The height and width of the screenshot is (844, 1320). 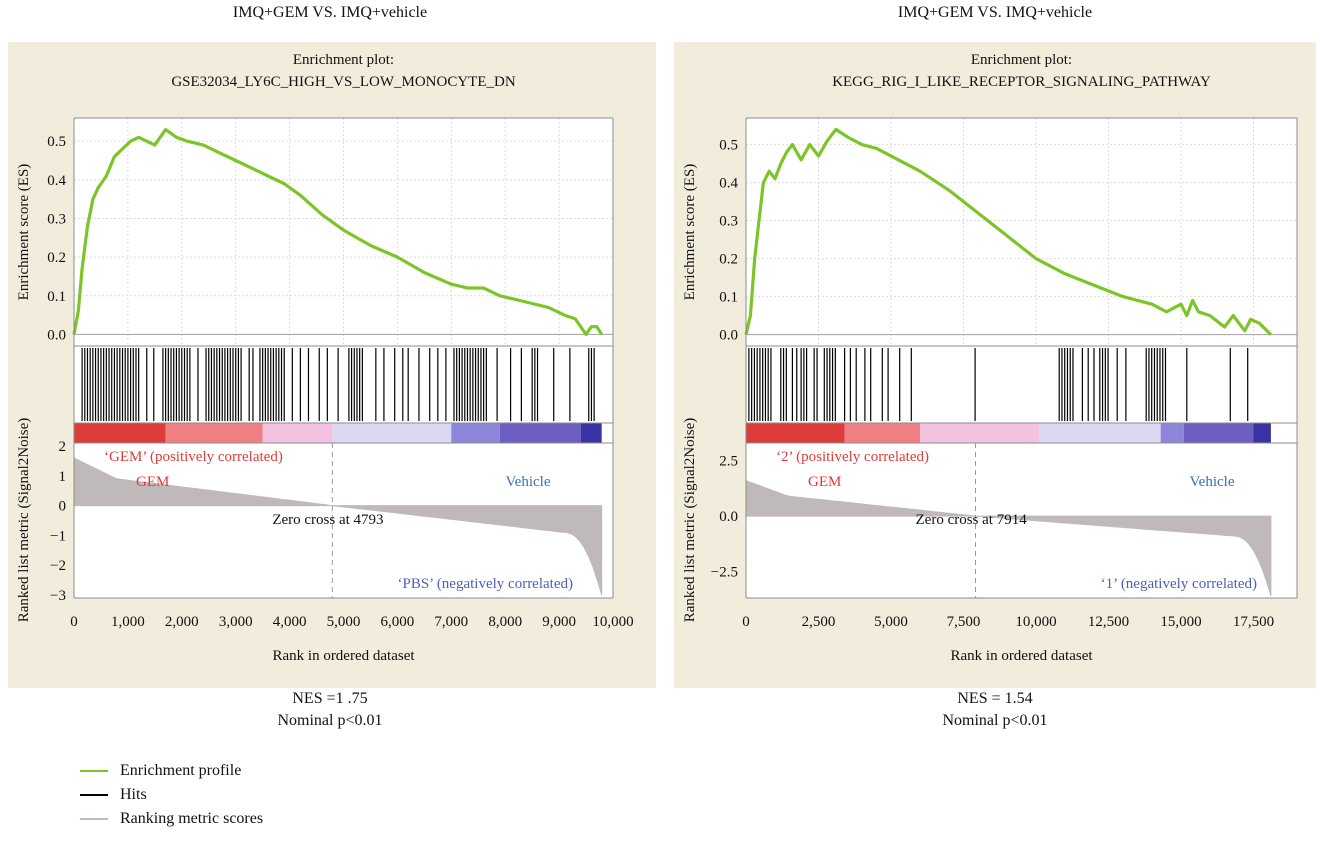 I want to click on legend-item-enrichment: Enrichment profile, so click(x=171, y=771).